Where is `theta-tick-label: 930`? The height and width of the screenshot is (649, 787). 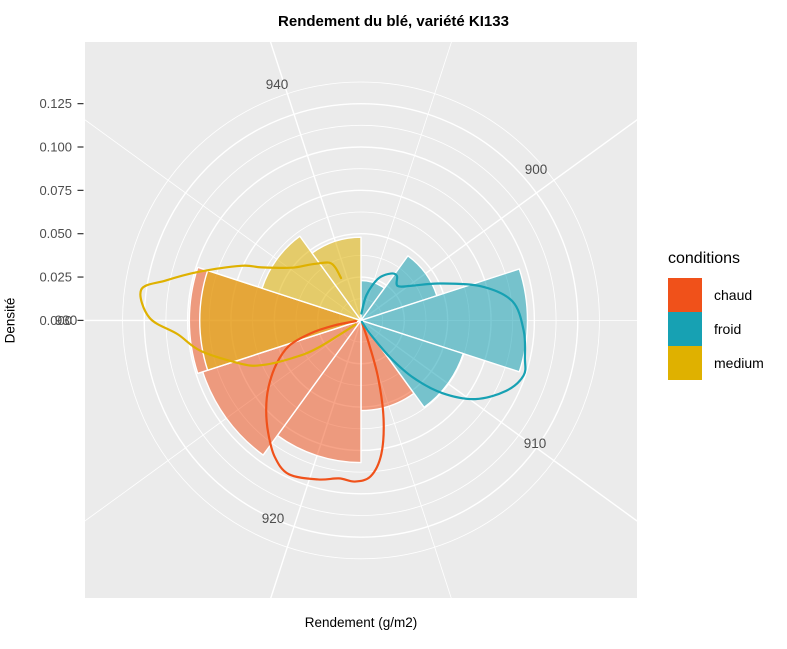
theta-tick-label: 930 is located at coordinates (66, 320).